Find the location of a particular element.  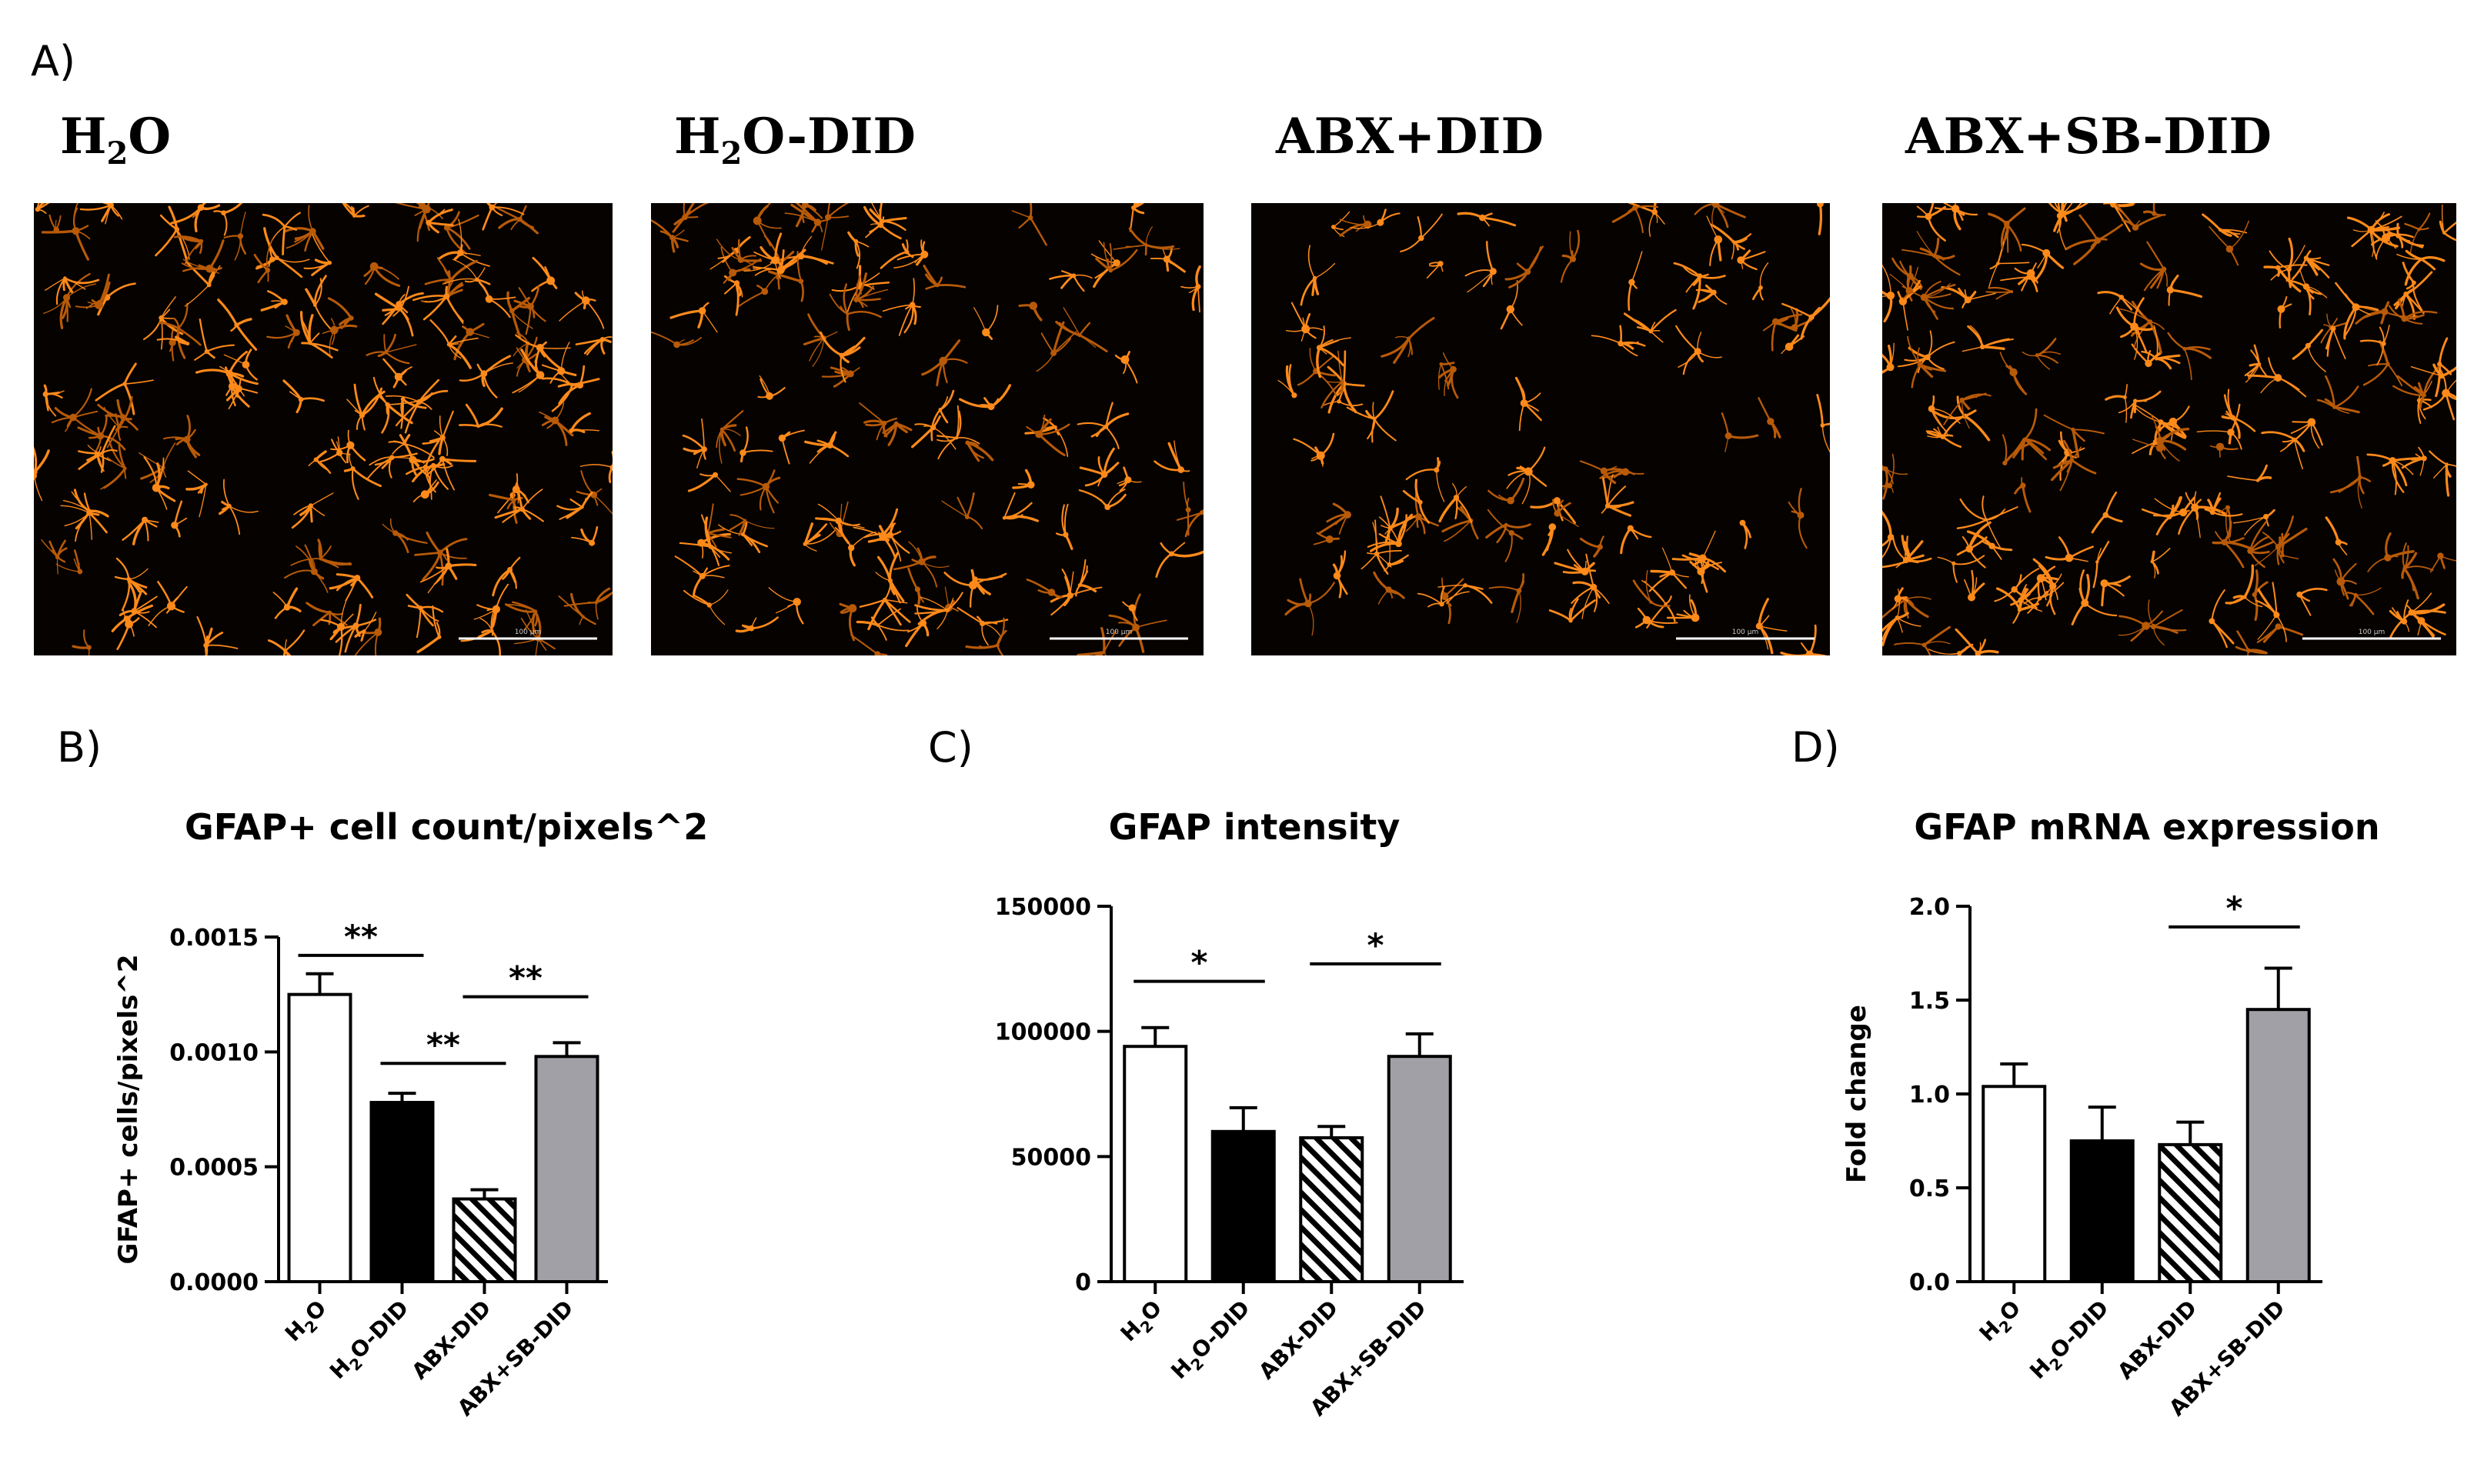

significance-label: ** is located at coordinates (361, 936).